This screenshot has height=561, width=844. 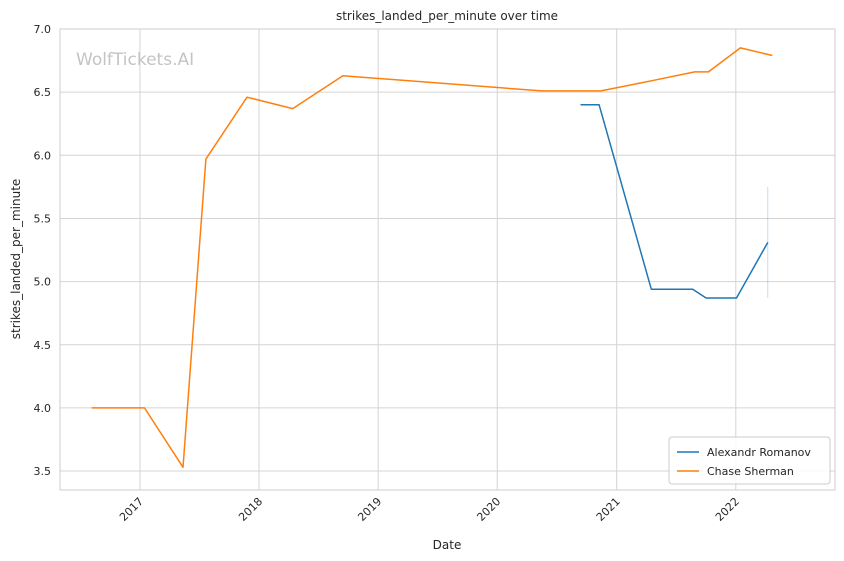 What do you see at coordinates (43, 408) in the screenshot?
I see `y-tick-label: 4.0` at bounding box center [43, 408].